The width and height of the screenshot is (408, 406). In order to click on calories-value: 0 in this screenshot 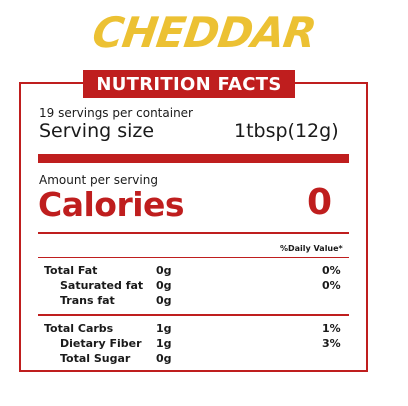, I will do `click(320, 202)`.